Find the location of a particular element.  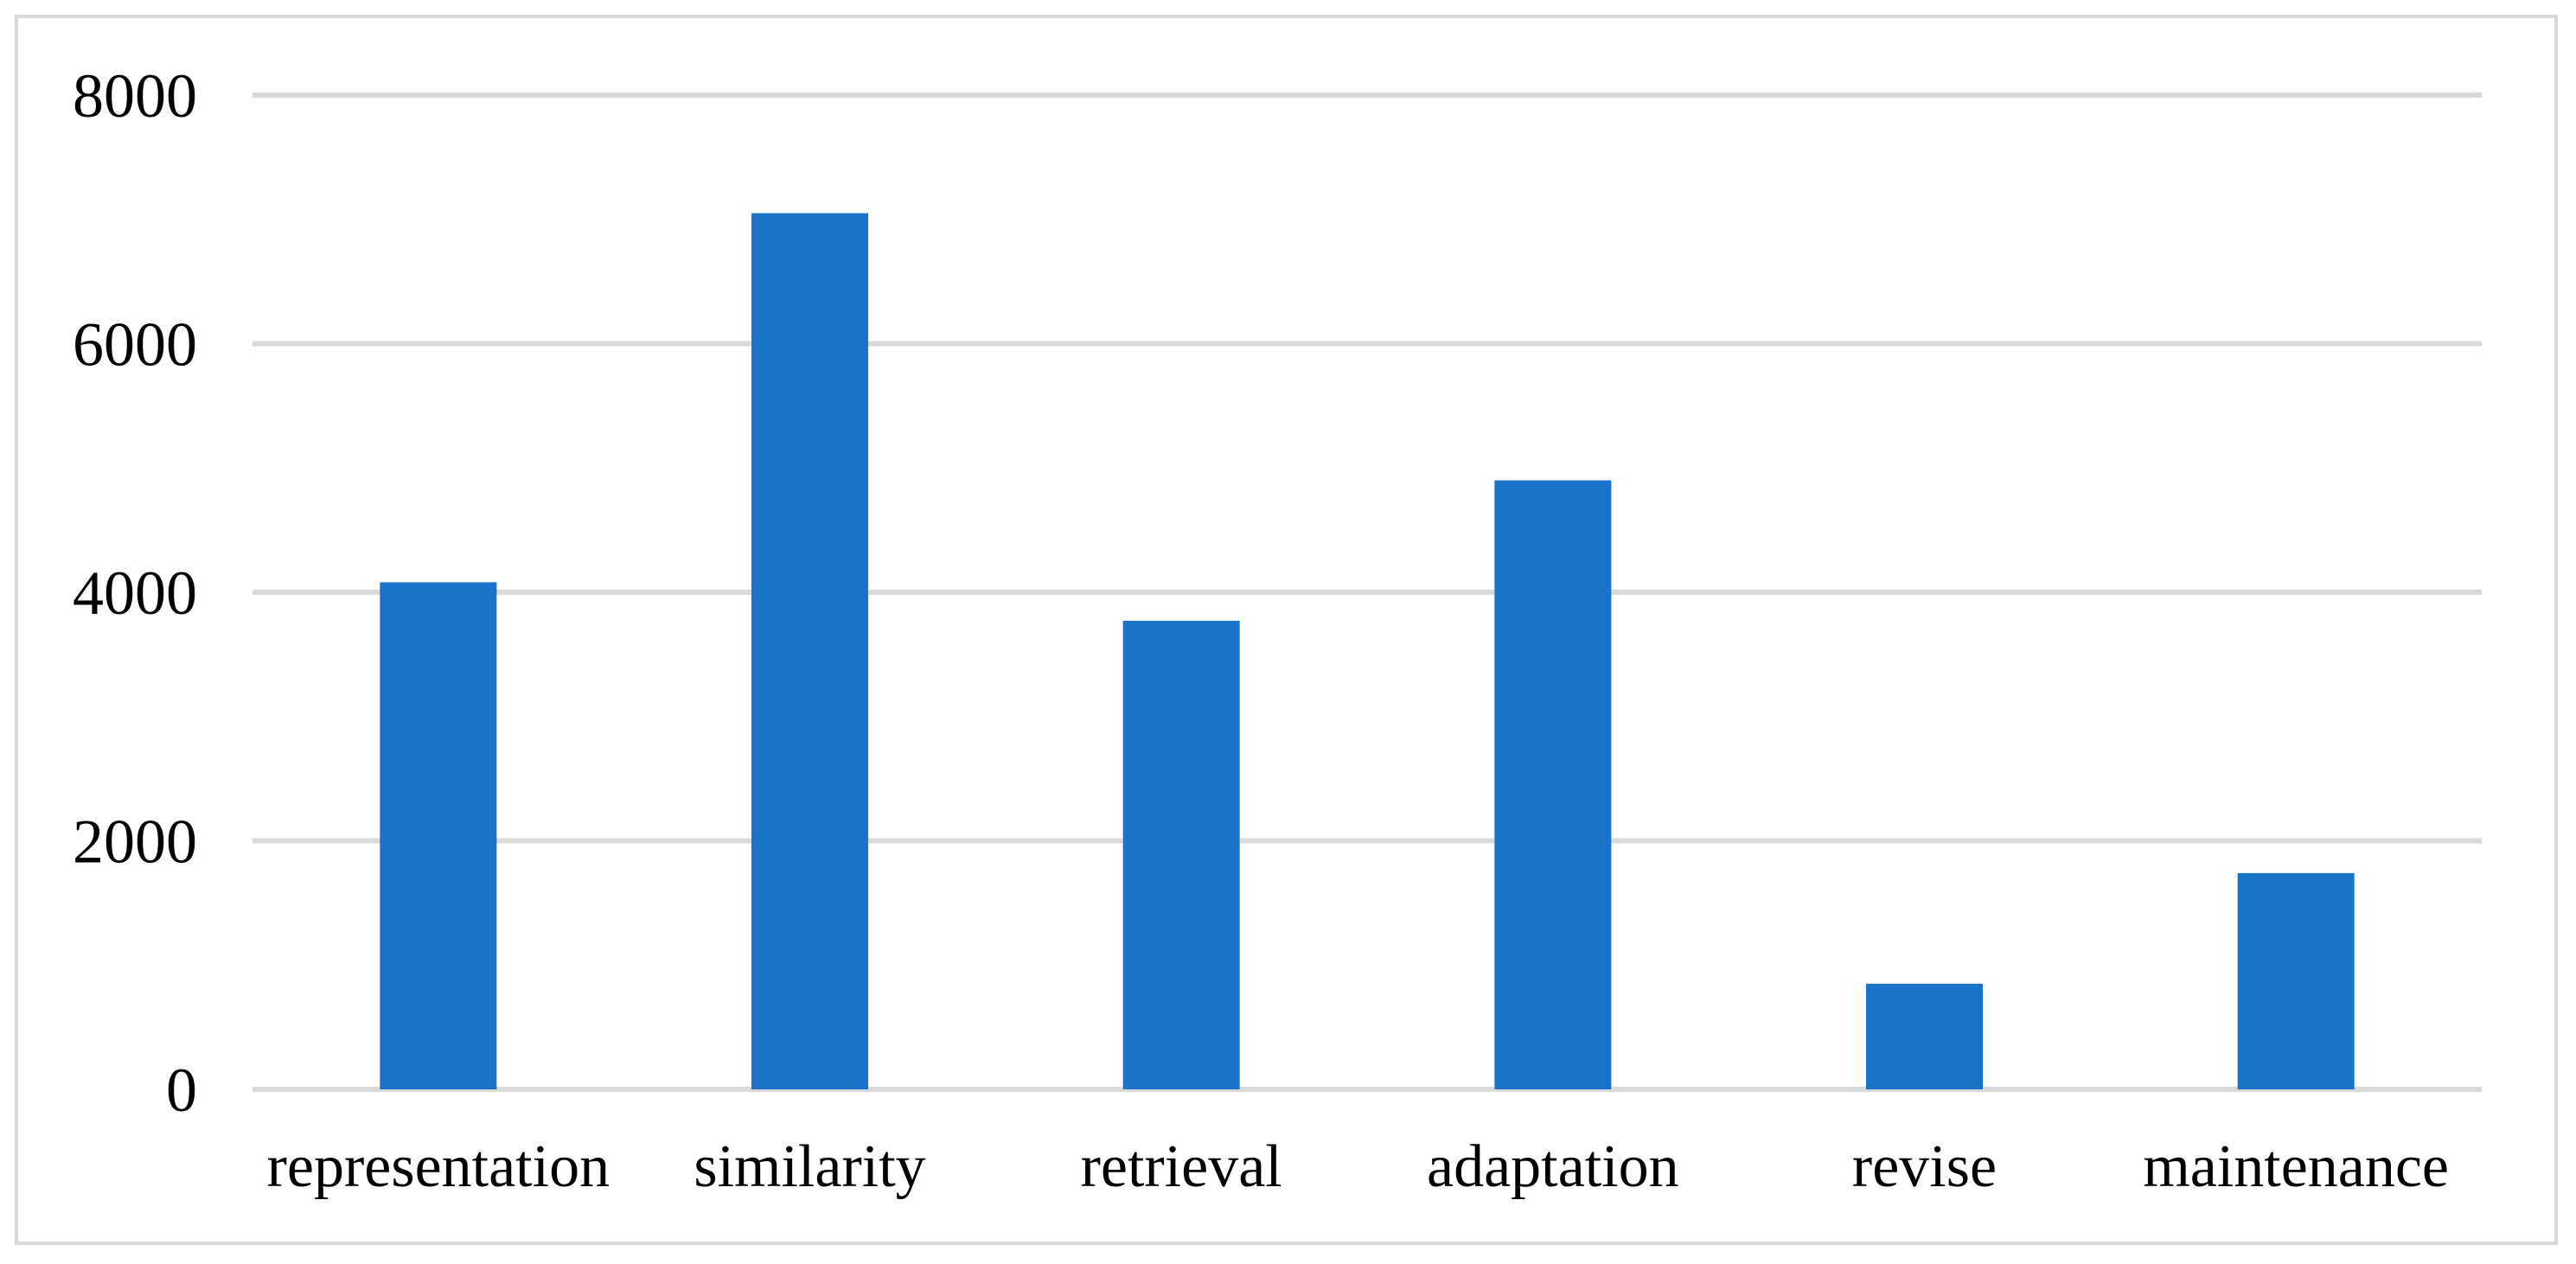

y-tick-label: 4000 is located at coordinates (135, 593).